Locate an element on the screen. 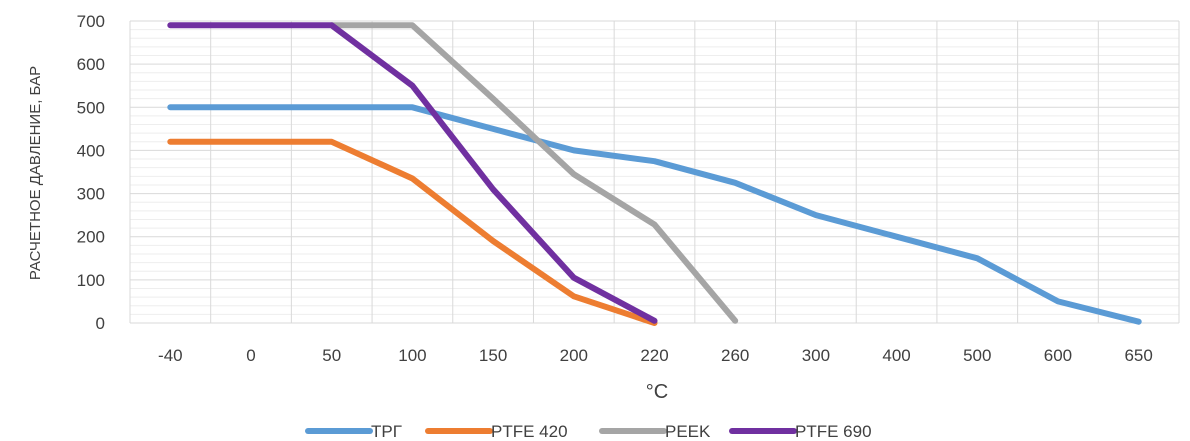  legend-label: PTFE 420 is located at coordinates (529, 431).